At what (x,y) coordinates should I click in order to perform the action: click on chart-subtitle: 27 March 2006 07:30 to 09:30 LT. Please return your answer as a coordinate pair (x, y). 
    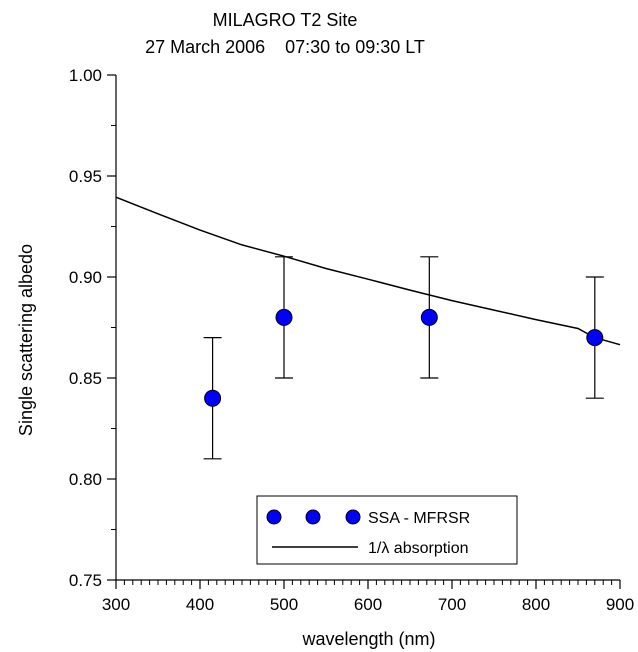
    Looking at the image, I should click on (285, 47).